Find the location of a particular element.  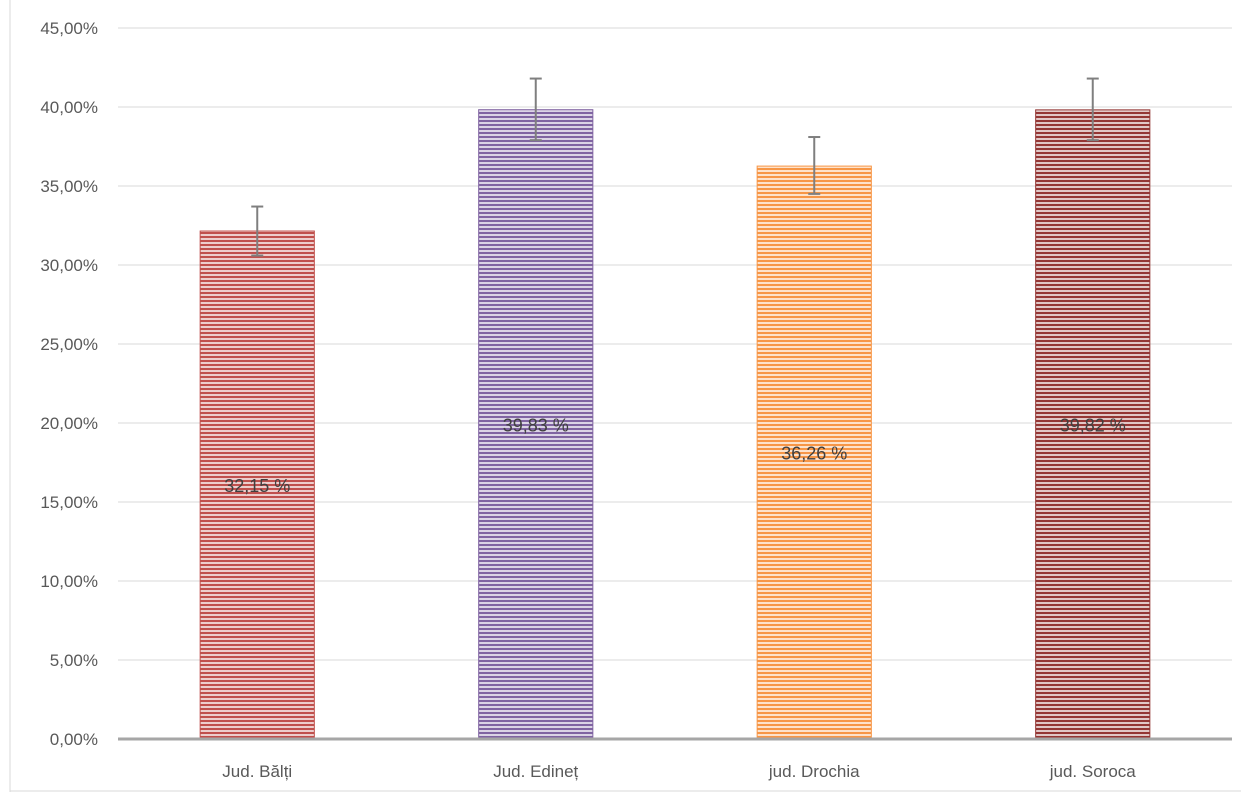

y-tick-label: 40,00% is located at coordinates (69, 107).